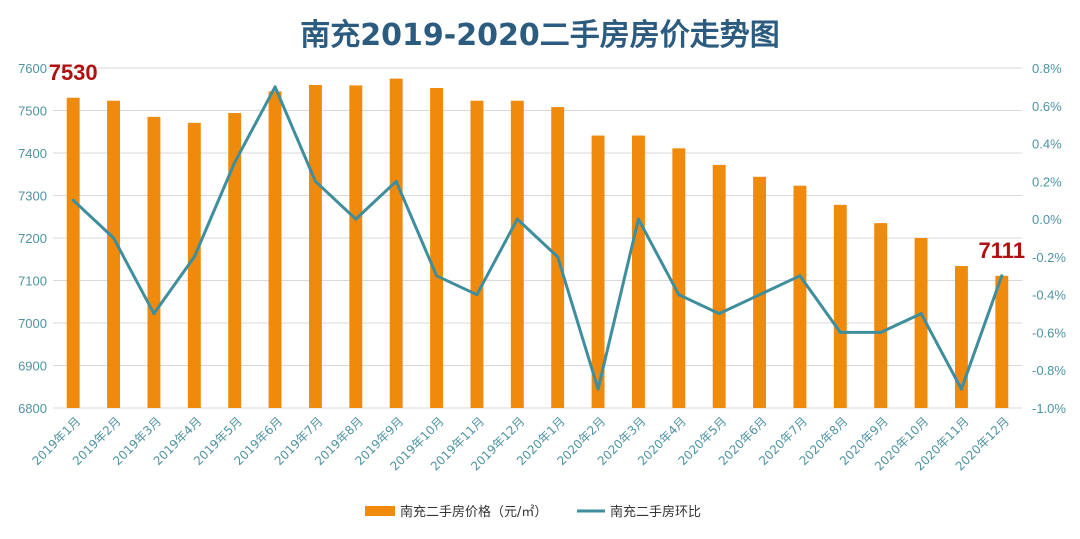 The width and height of the screenshot is (1080, 539). What do you see at coordinates (32, 68) in the screenshot?
I see `y-left-tick-label: 7600` at bounding box center [32, 68].